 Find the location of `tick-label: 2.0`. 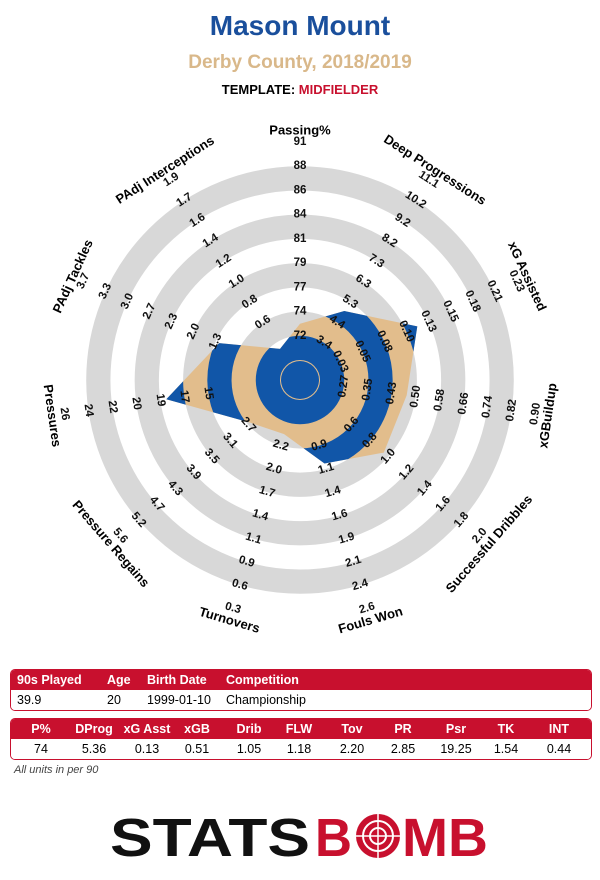

tick-label: 2.0 is located at coordinates (274, 469).